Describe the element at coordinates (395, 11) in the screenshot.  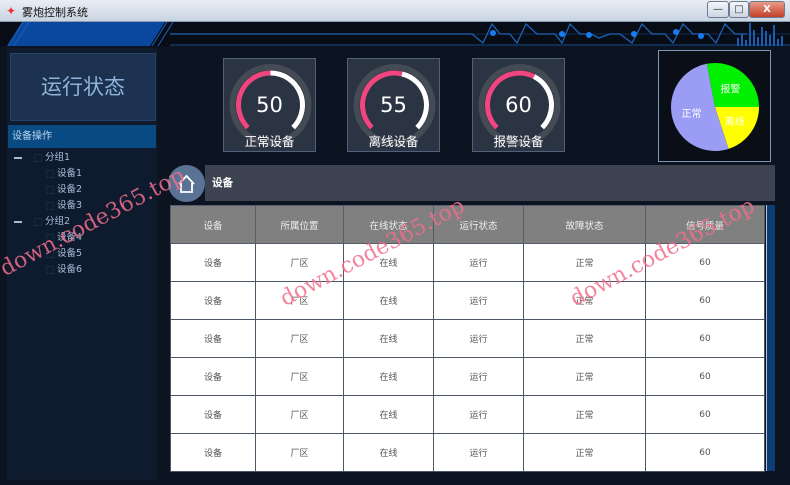
I see `title-bar: ✦ 雾炮控制系统 — □ X` at that location.